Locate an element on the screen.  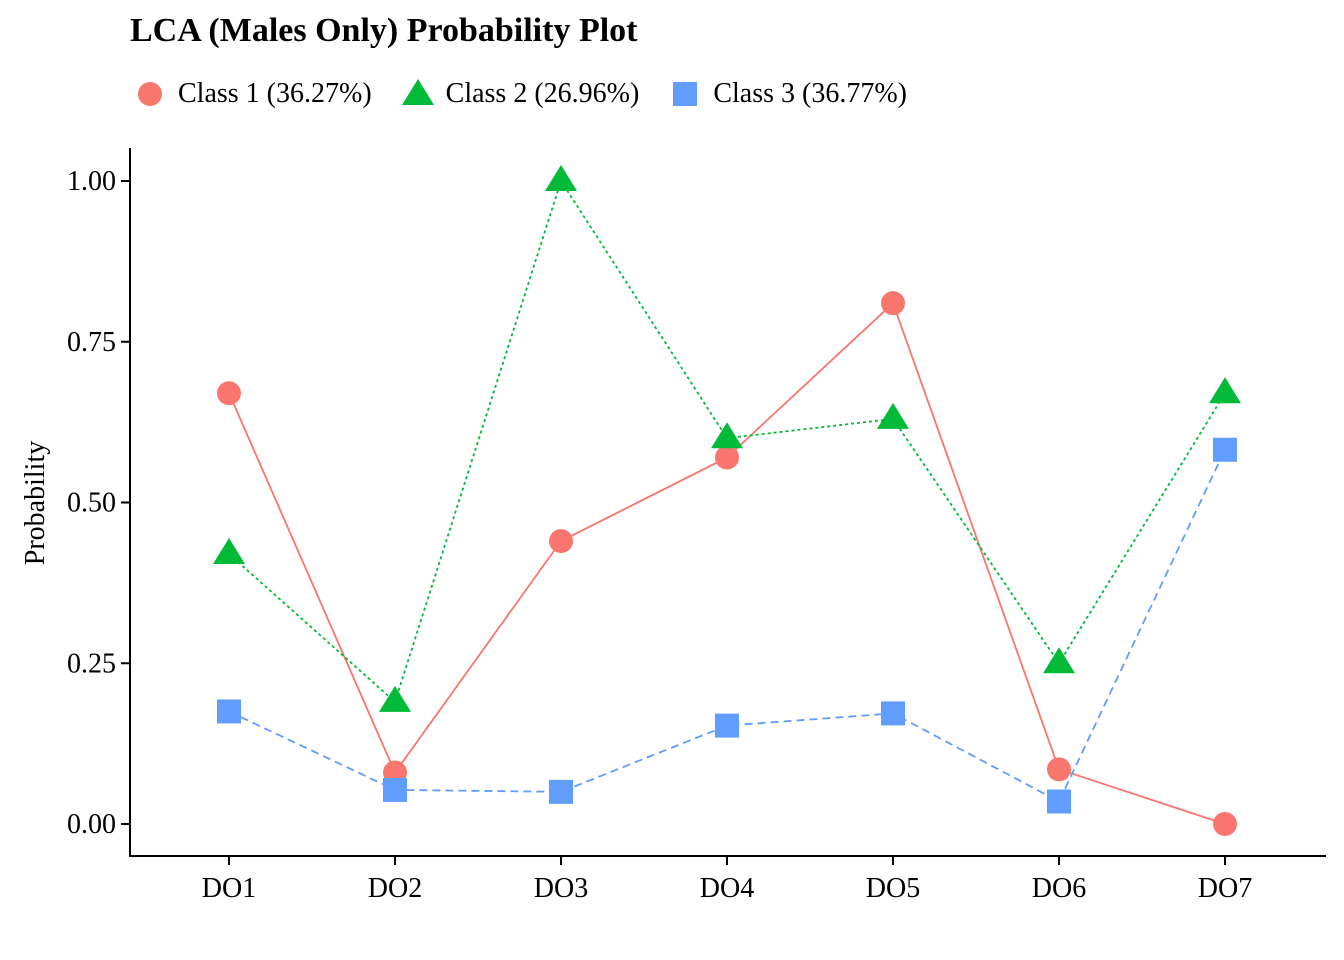
legend-label-class-3: Class 3 (36.77%) is located at coordinates (810, 93).